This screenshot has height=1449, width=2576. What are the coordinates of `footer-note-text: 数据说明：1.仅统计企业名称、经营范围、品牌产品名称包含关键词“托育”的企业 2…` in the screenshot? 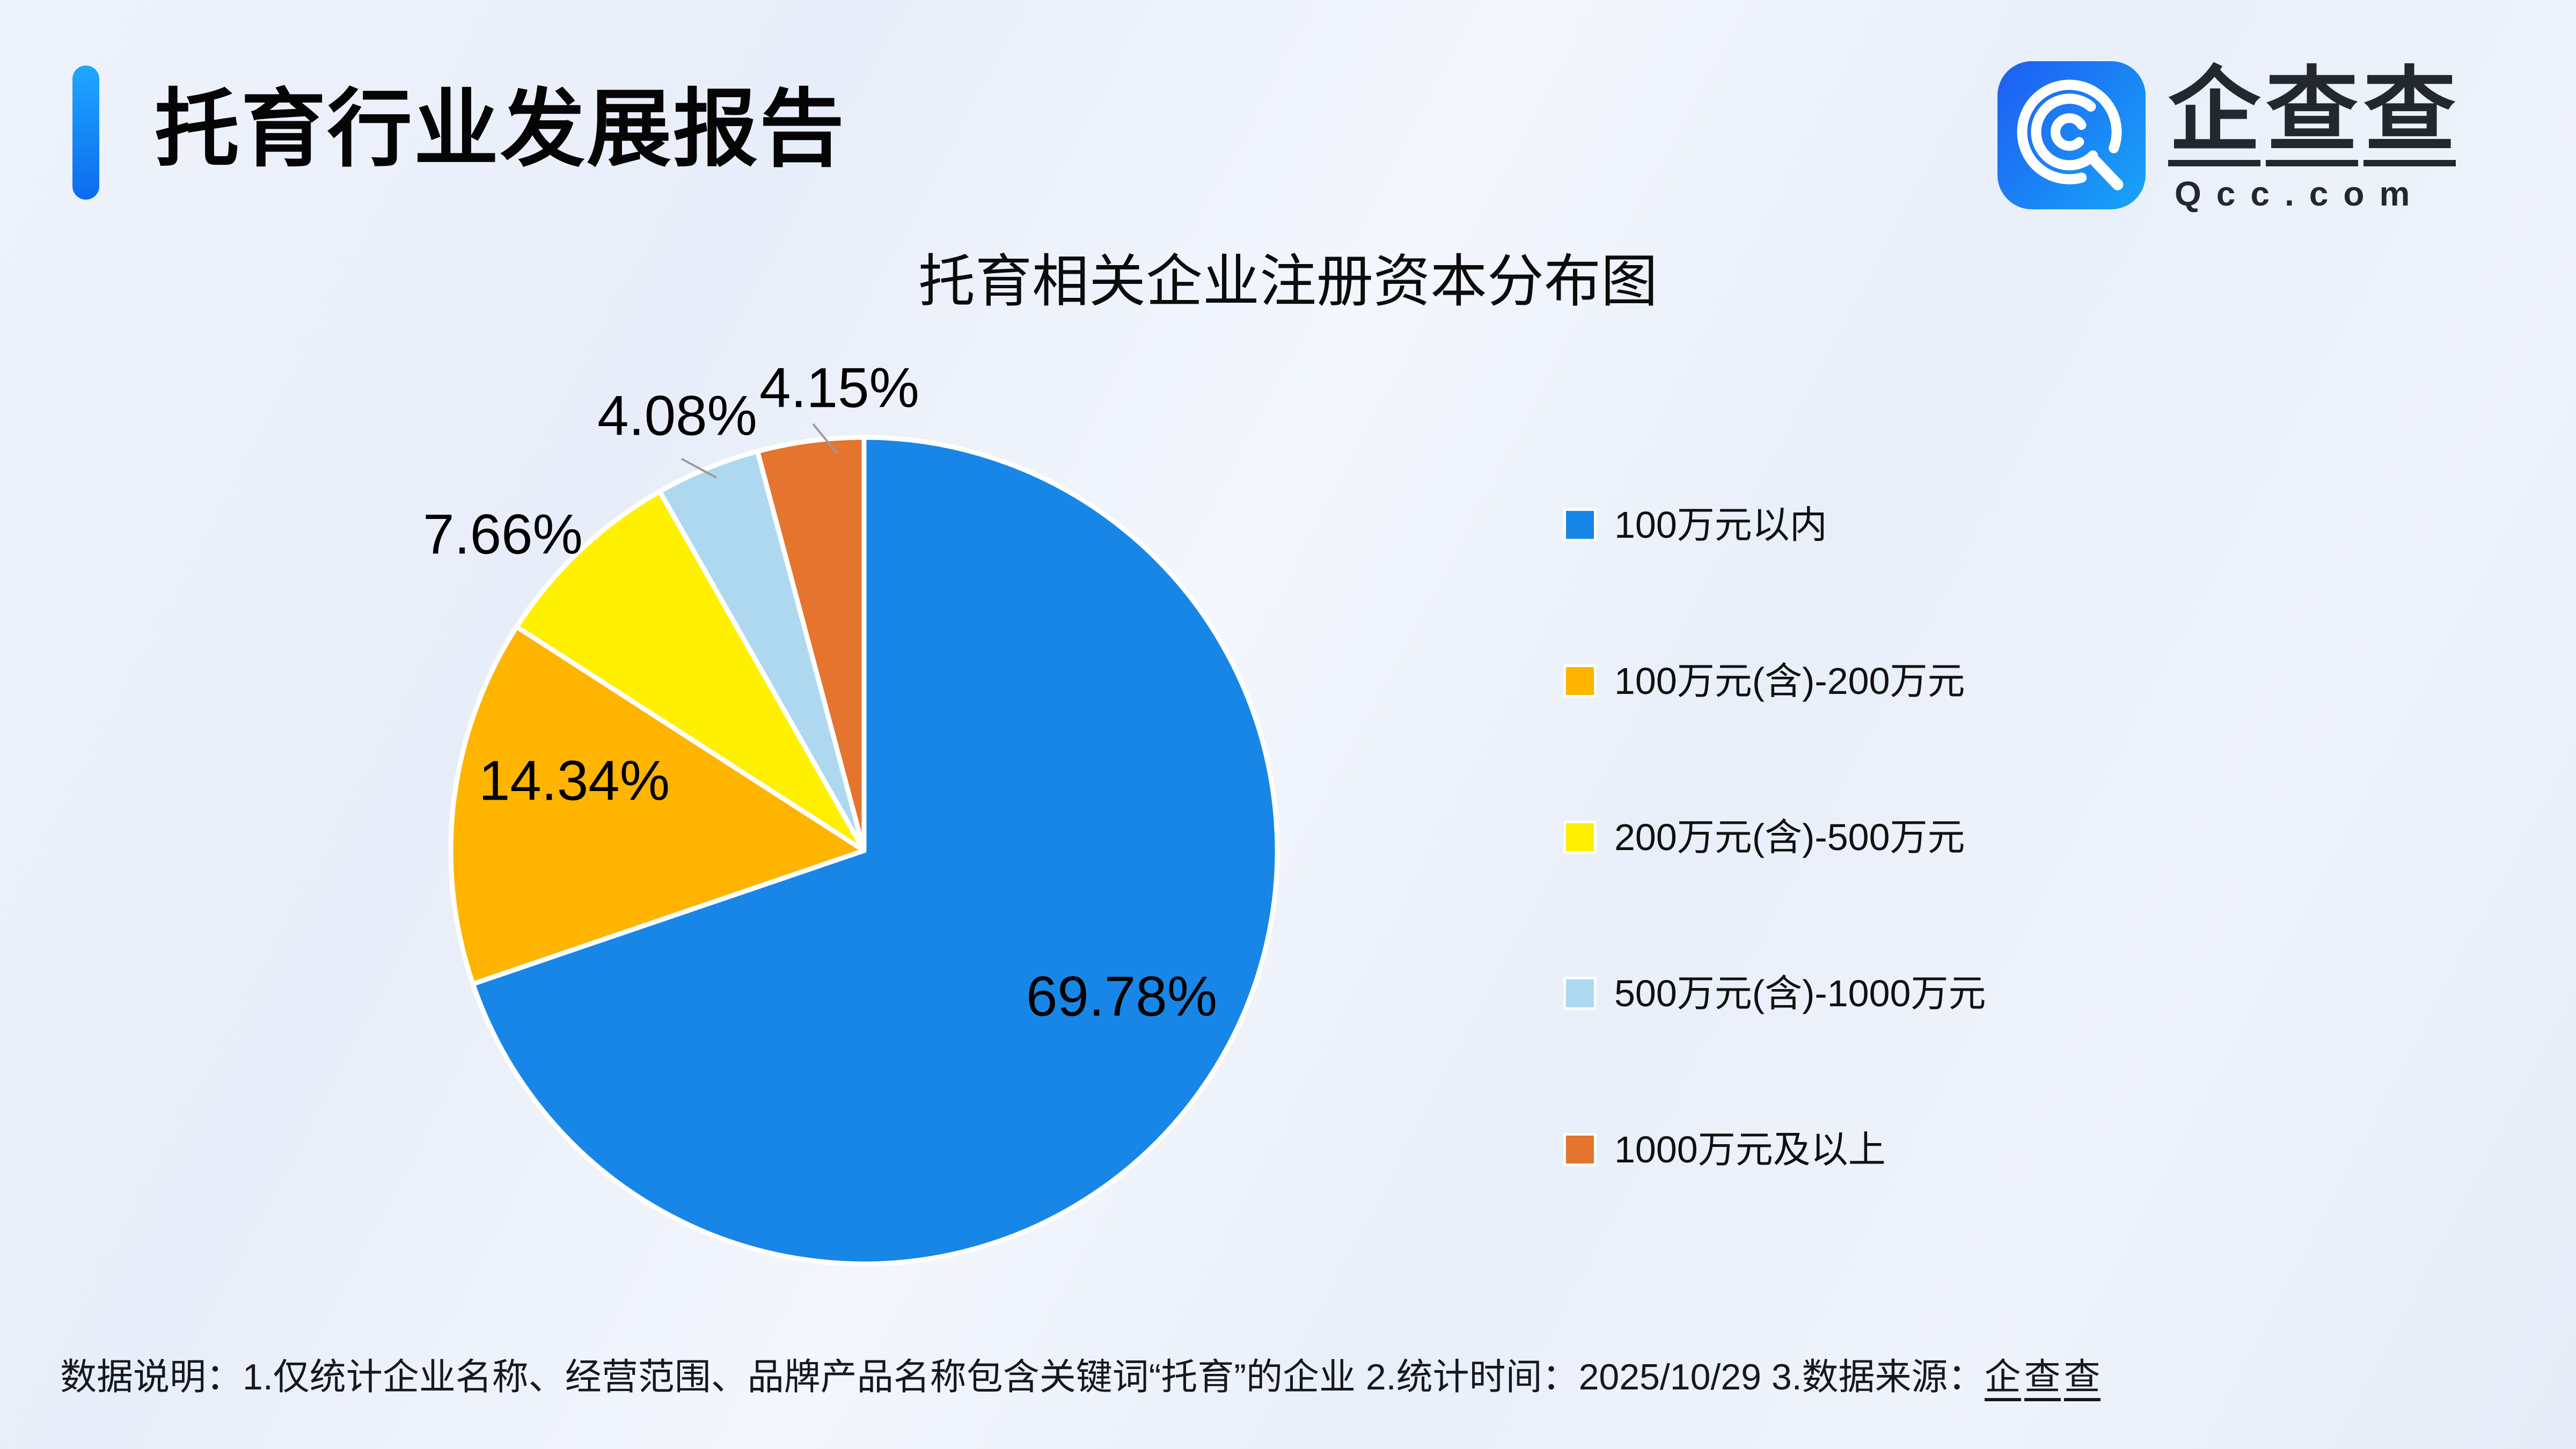 It's located at (1022, 1377).